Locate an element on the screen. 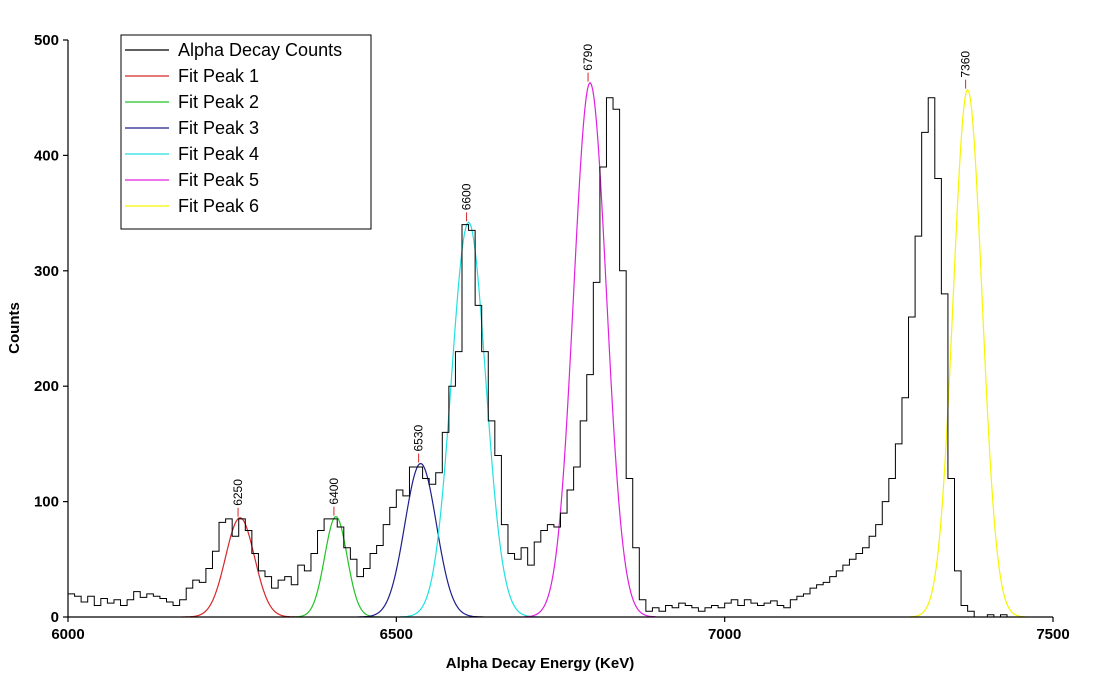  y-axis-title: Counts is located at coordinates (14, 328).